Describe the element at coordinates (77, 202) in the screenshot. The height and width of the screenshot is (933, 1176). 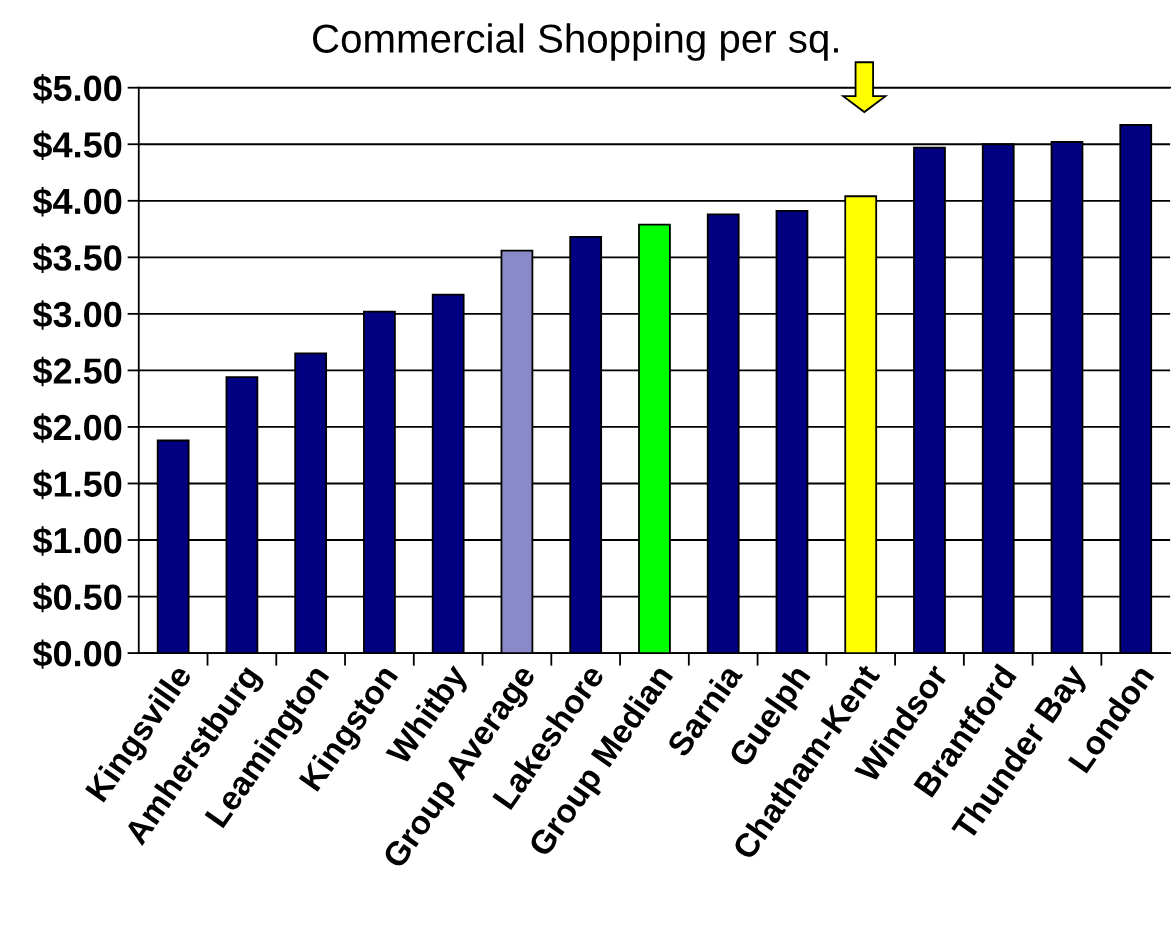
I see `y-tick-label: $4.00` at that location.